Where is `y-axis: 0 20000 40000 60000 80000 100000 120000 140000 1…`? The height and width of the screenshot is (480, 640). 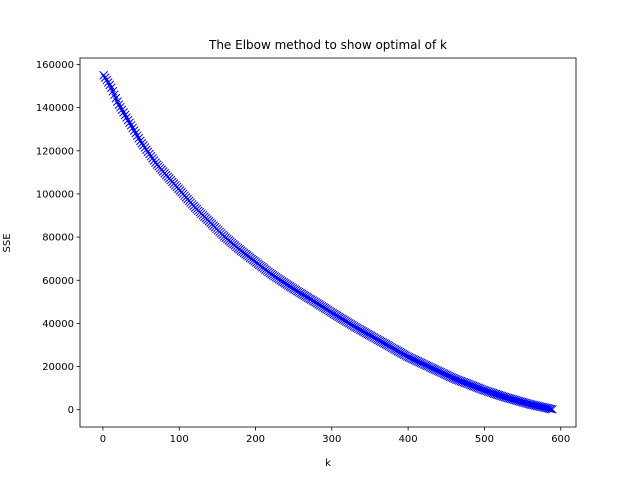 y-axis: 0 20000 40000 60000 80000 100000 120000 140000 1… is located at coordinates (58, 238).